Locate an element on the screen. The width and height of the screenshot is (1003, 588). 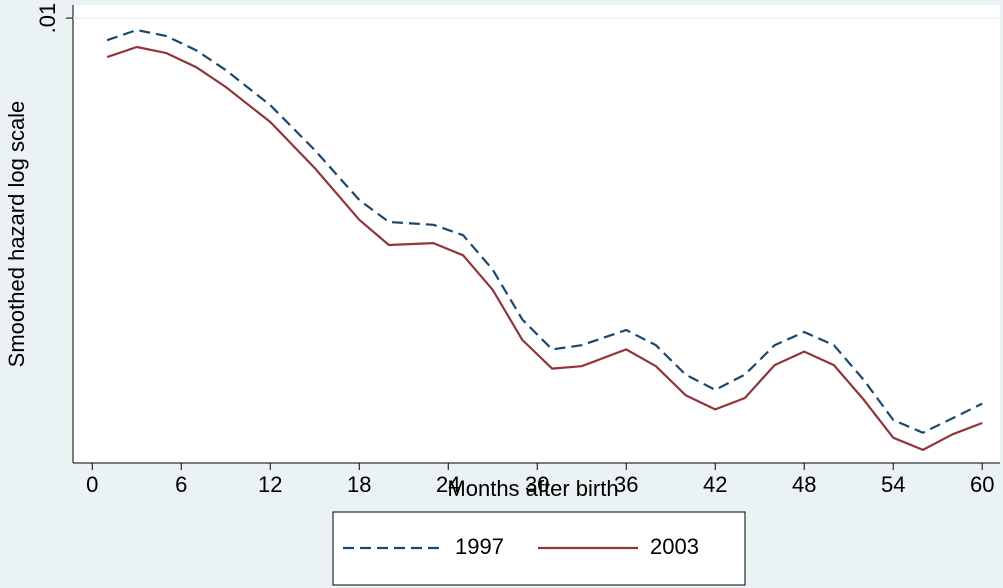
x-tick-label: 24 is located at coordinates (448, 484).